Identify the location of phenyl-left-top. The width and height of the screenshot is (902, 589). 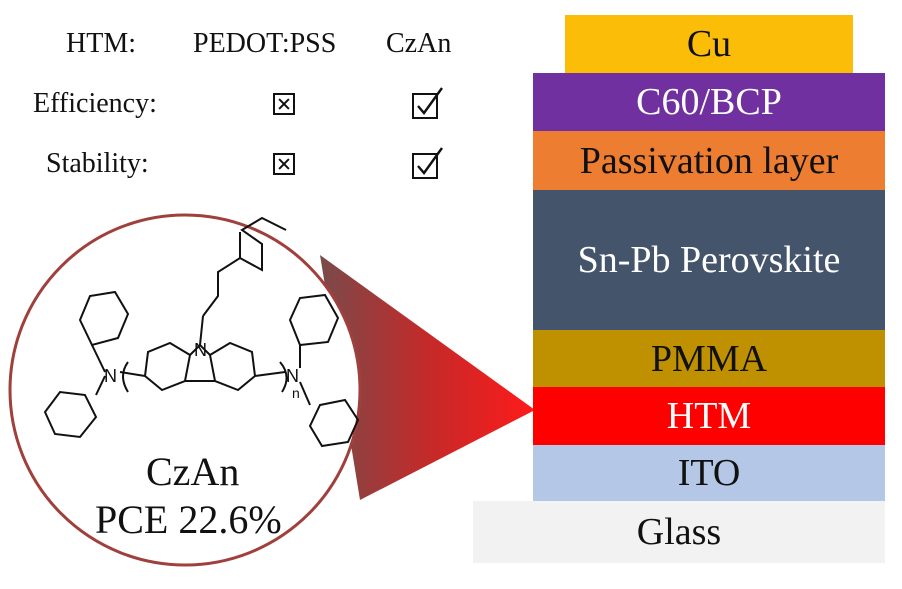
(104, 318).